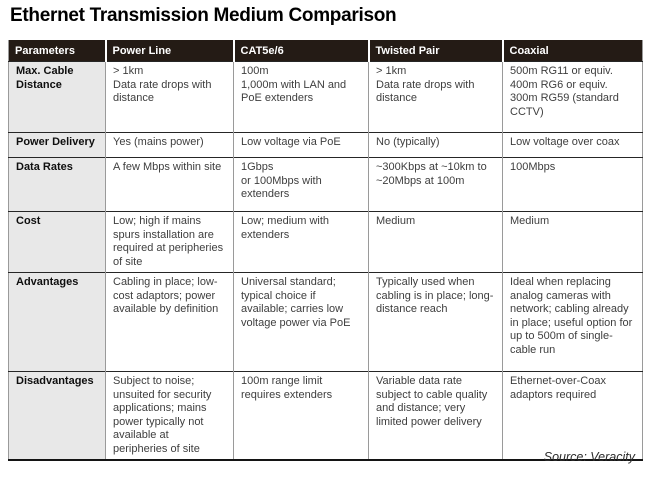 The image size is (650, 500). I want to click on table-cell: Low voltage via PoE, so click(301, 145).